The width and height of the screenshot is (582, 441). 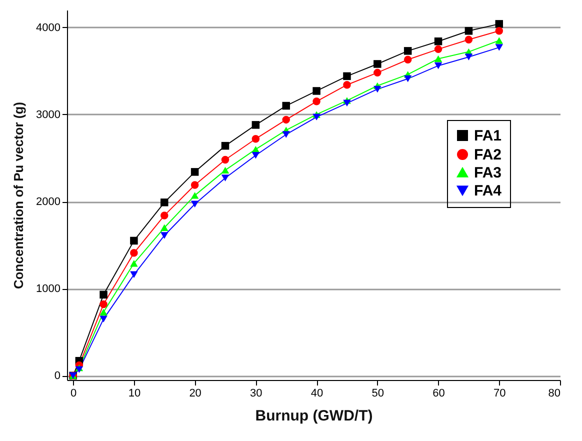 What do you see at coordinates (488, 191) in the screenshot?
I see `legend-label: FA4` at bounding box center [488, 191].